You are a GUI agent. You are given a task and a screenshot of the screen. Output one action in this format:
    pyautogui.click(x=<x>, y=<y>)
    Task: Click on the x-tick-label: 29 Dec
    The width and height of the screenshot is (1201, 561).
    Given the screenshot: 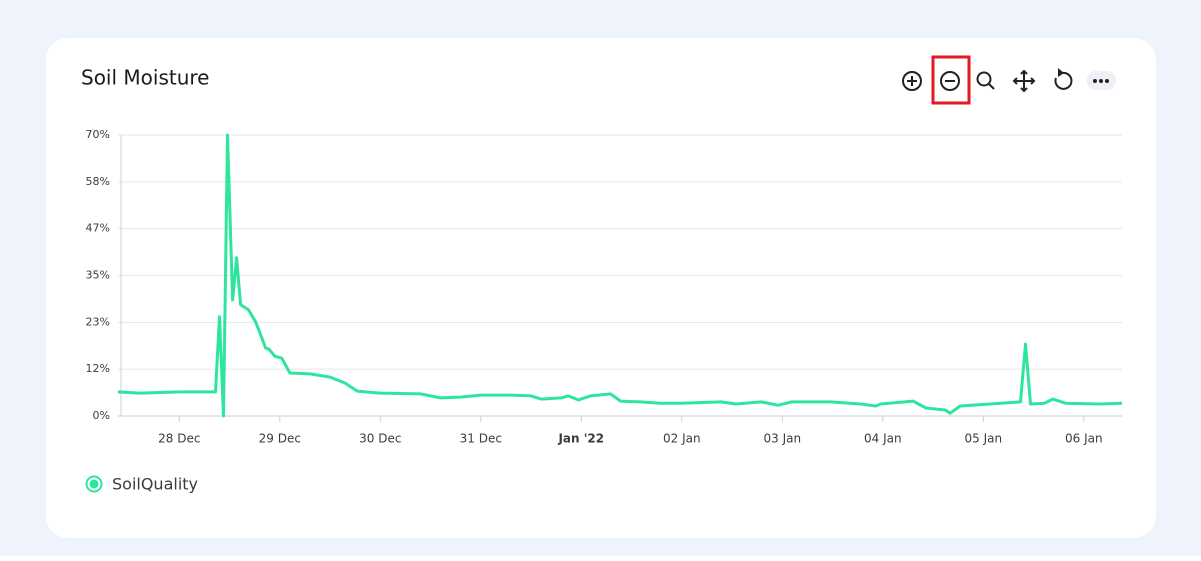 What is the action you would take?
    pyautogui.click(x=280, y=439)
    